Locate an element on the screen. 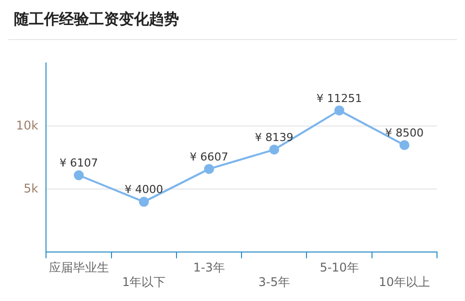  data-label: ¥ 8500 is located at coordinates (404, 133).